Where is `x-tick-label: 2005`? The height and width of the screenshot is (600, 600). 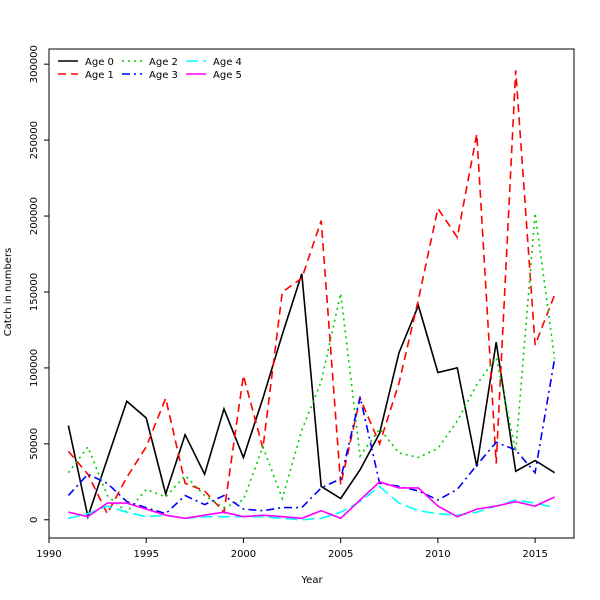 x-tick-label: 2005 is located at coordinates (340, 554).